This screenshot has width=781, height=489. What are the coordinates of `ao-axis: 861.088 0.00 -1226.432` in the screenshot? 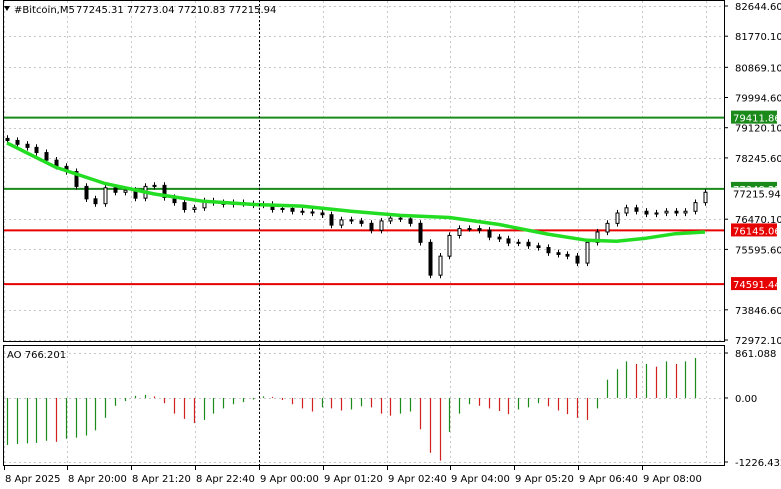 It's located at (752, 409).